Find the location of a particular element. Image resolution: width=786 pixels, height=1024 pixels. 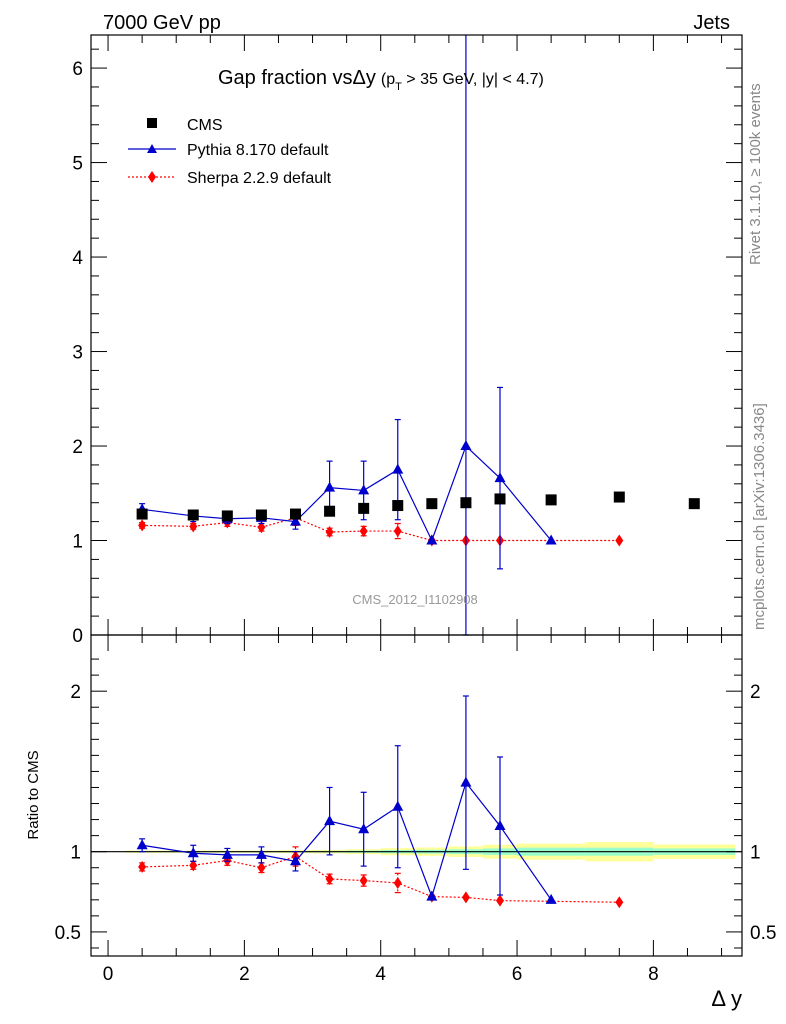

main-ytick-label: 5 is located at coordinates (77, 164).